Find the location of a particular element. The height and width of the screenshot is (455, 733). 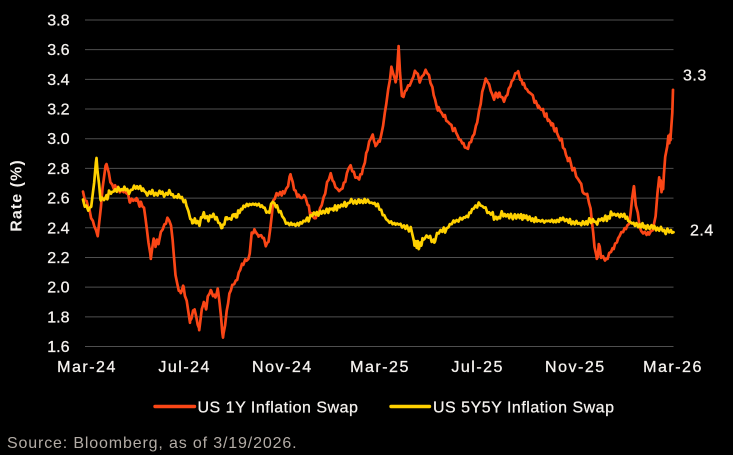

svg-text: 1.6 is located at coordinates (58, 347).